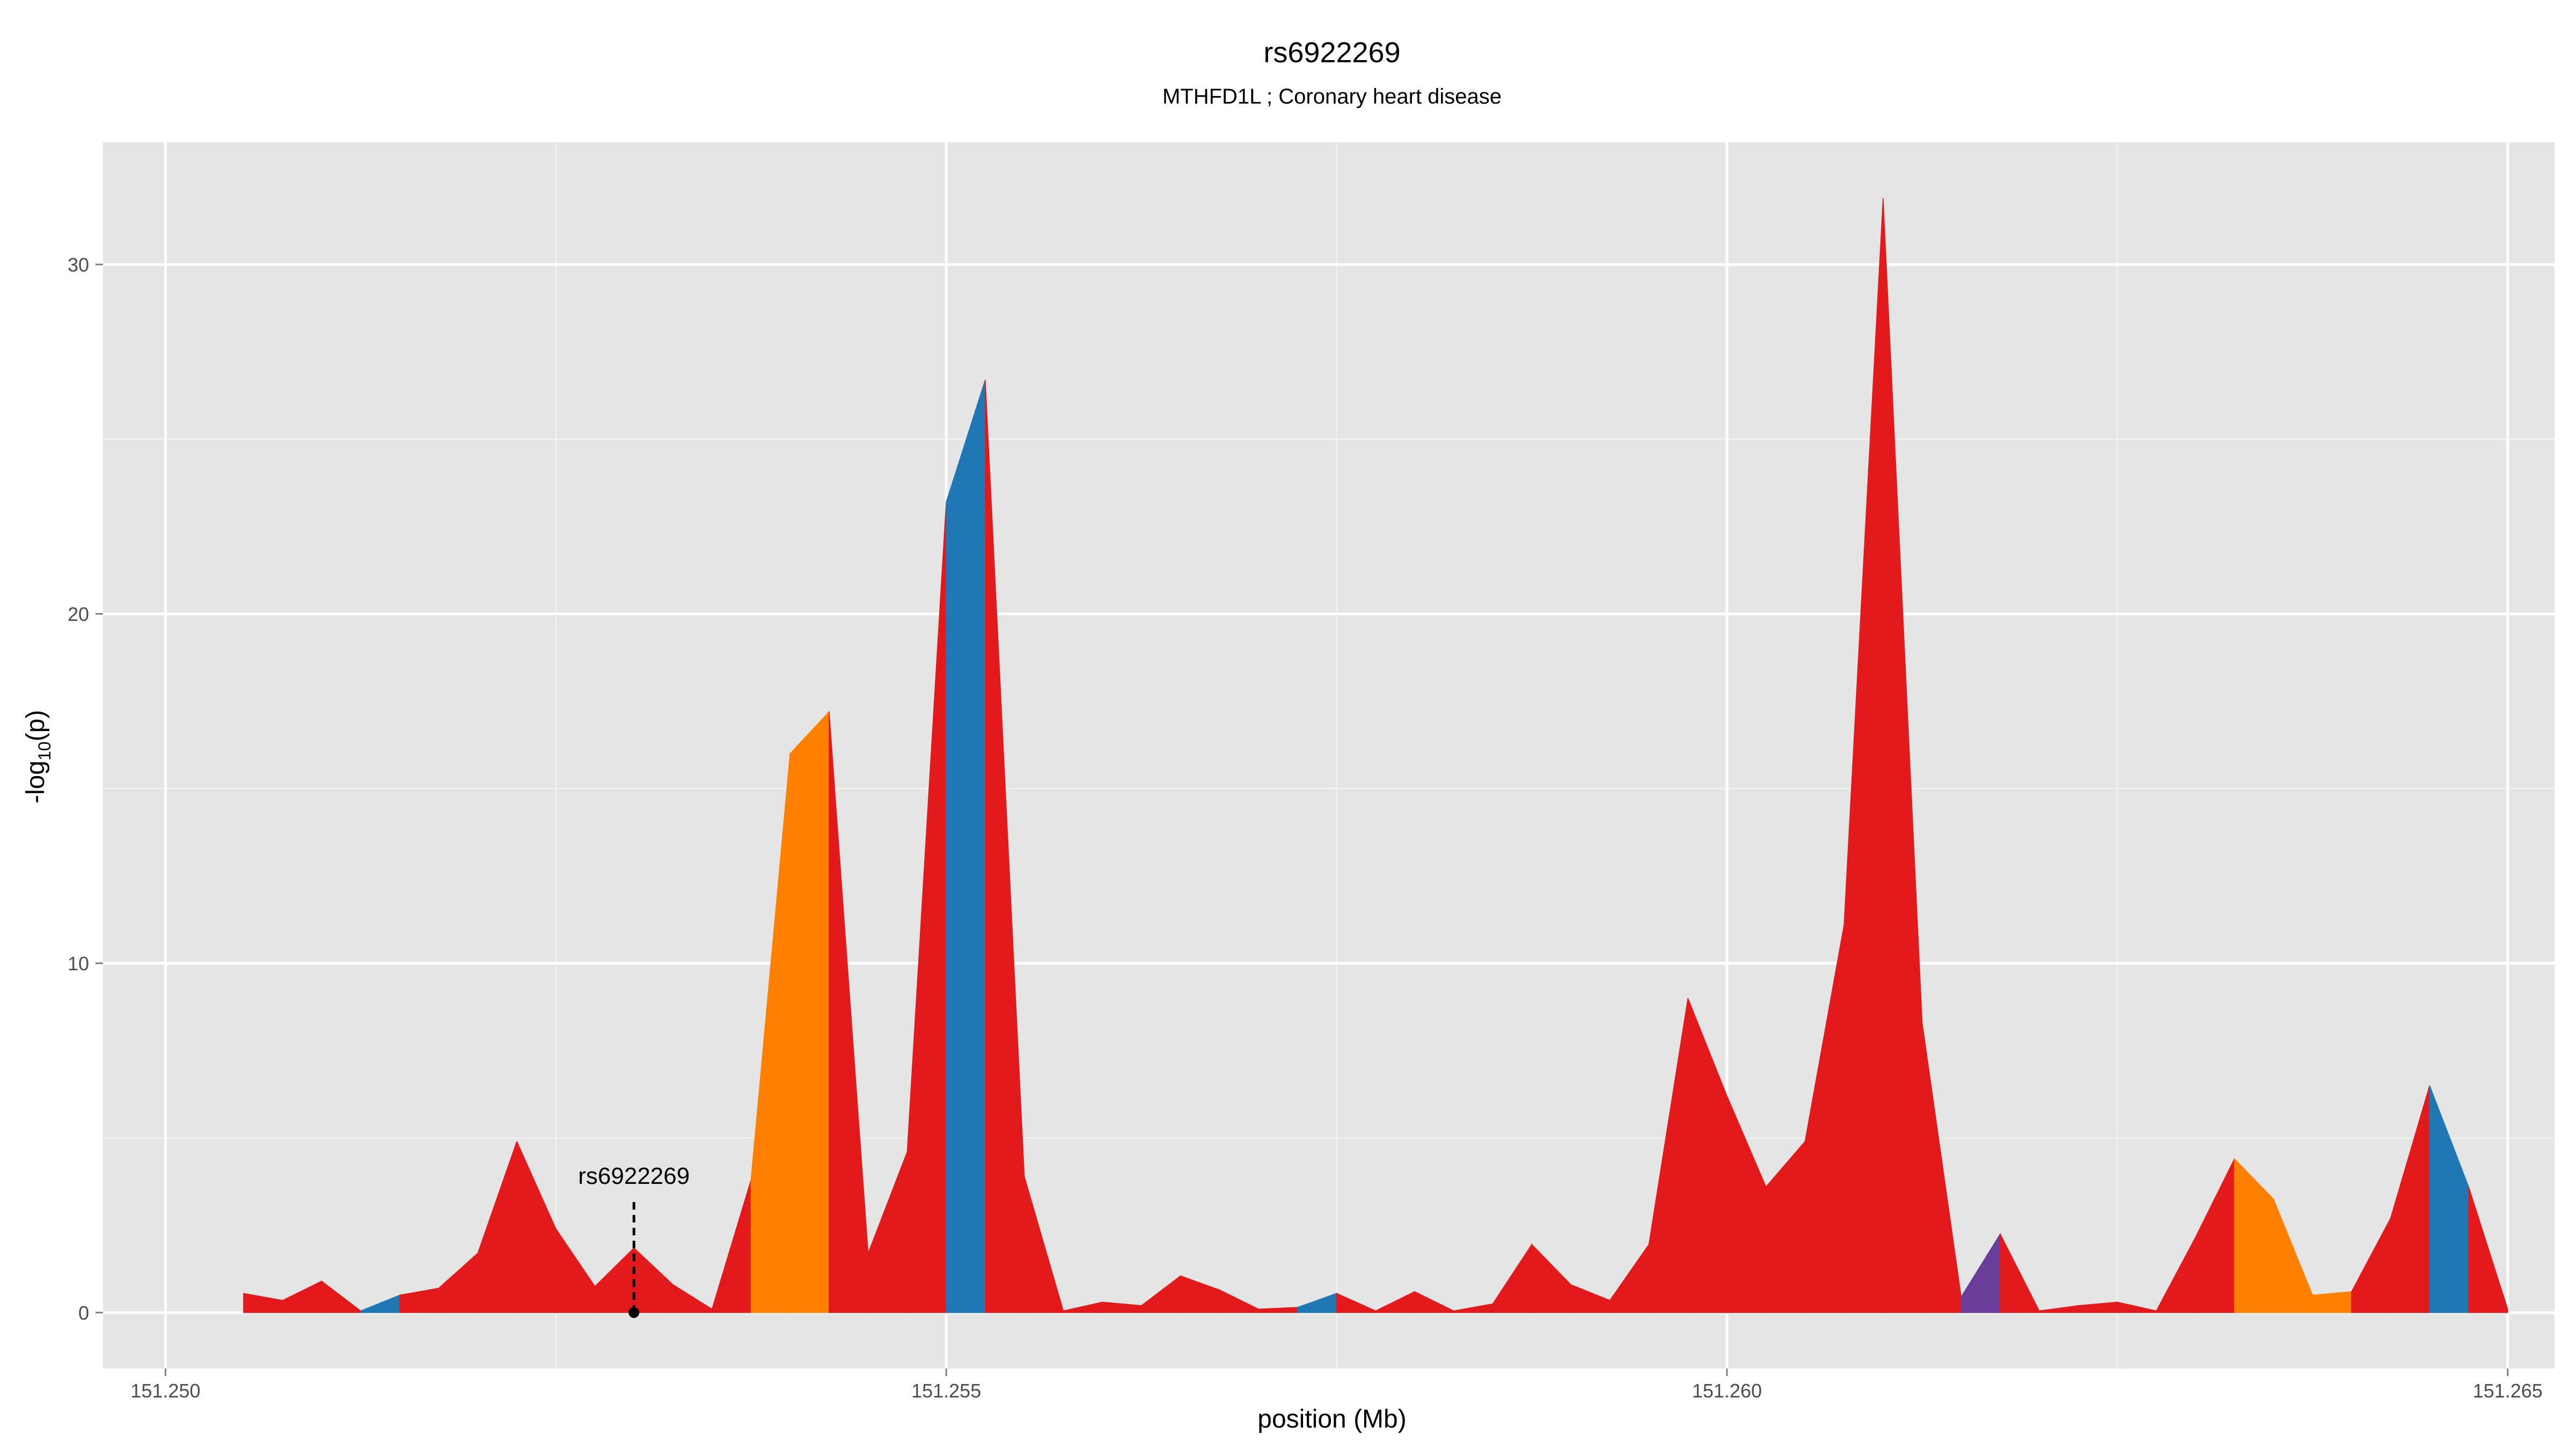 The width and height of the screenshot is (2576, 1449). I want to click on y-axis-title-subscript: 10, so click(44, 751).